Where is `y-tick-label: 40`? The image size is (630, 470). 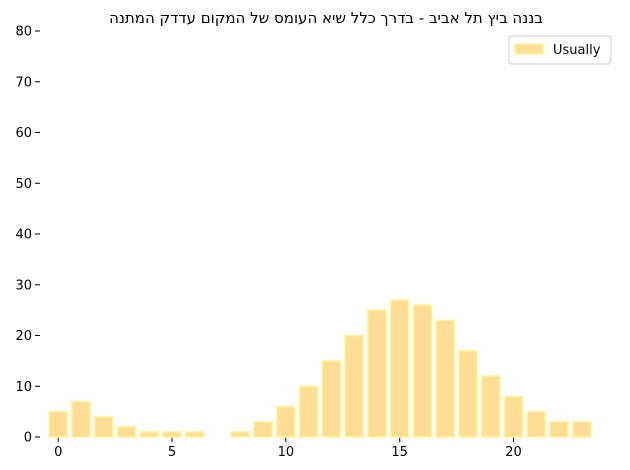 y-tick-label: 40 is located at coordinates (23, 235).